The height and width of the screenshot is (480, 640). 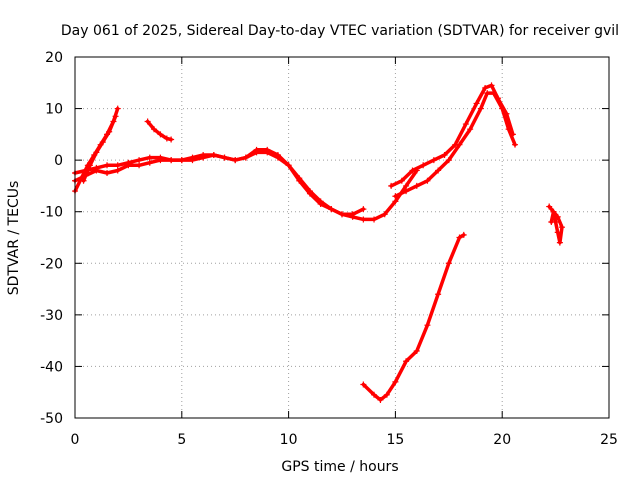 I want to click on y-tick-label: -20, so click(x=51, y=264).